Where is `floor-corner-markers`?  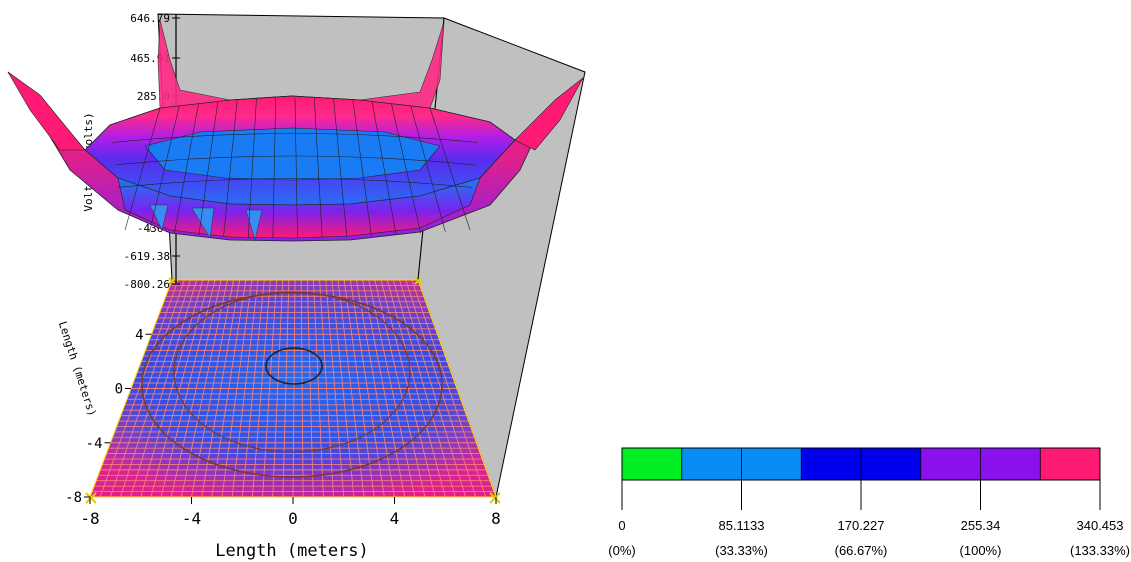 floor-corner-markers is located at coordinates (293, 390).